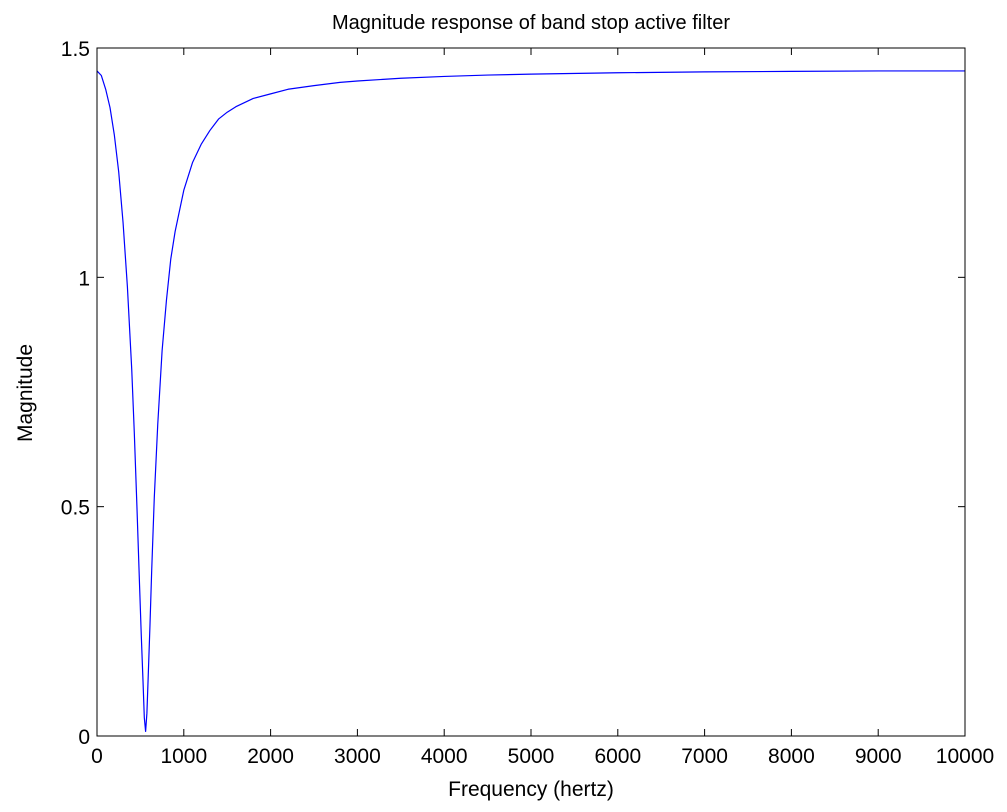  Describe the element at coordinates (531, 789) in the screenshot. I see `x-axis-label: Frequency (hertz)` at that location.